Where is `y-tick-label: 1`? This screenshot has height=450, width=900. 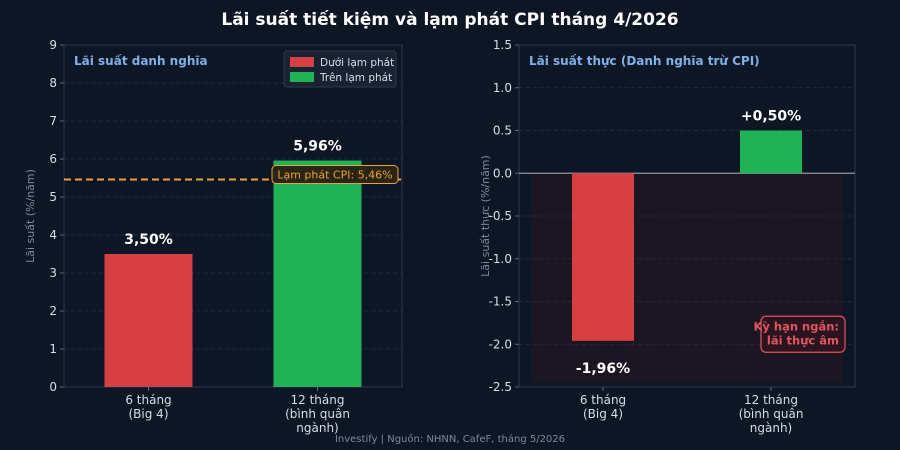 y-tick-label: 1 is located at coordinates (53, 349).